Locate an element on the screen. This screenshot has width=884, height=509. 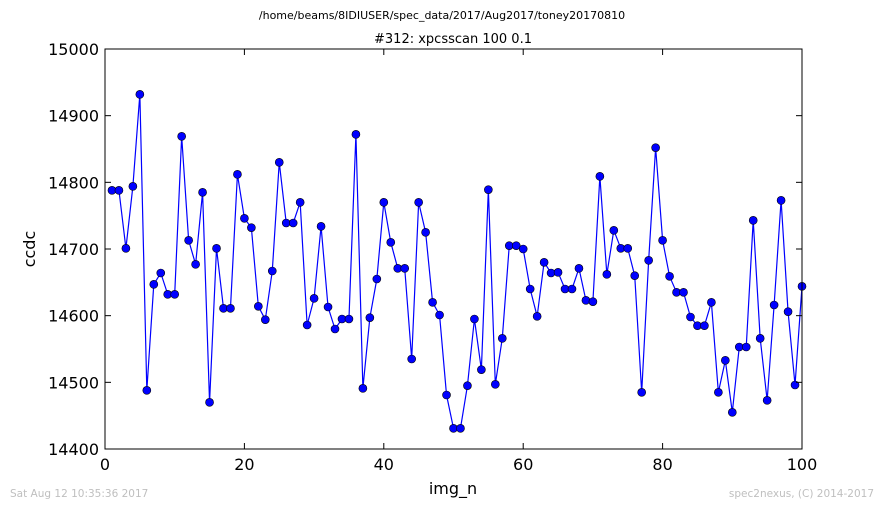
chart-title: #312: xpcsscan 100 0.1 is located at coordinates (453, 39).